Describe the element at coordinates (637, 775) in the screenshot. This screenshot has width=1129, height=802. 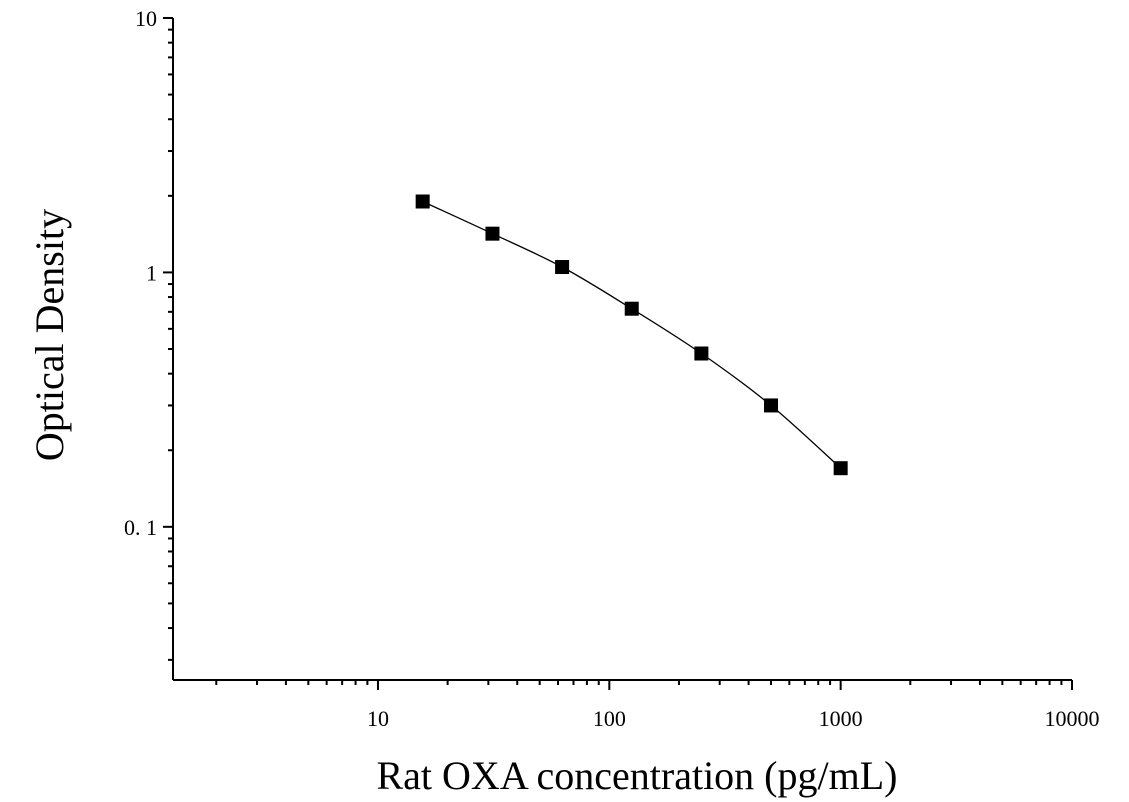
I see `x-axis-title: Rat OXA concentration (pg/mL)` at that location.